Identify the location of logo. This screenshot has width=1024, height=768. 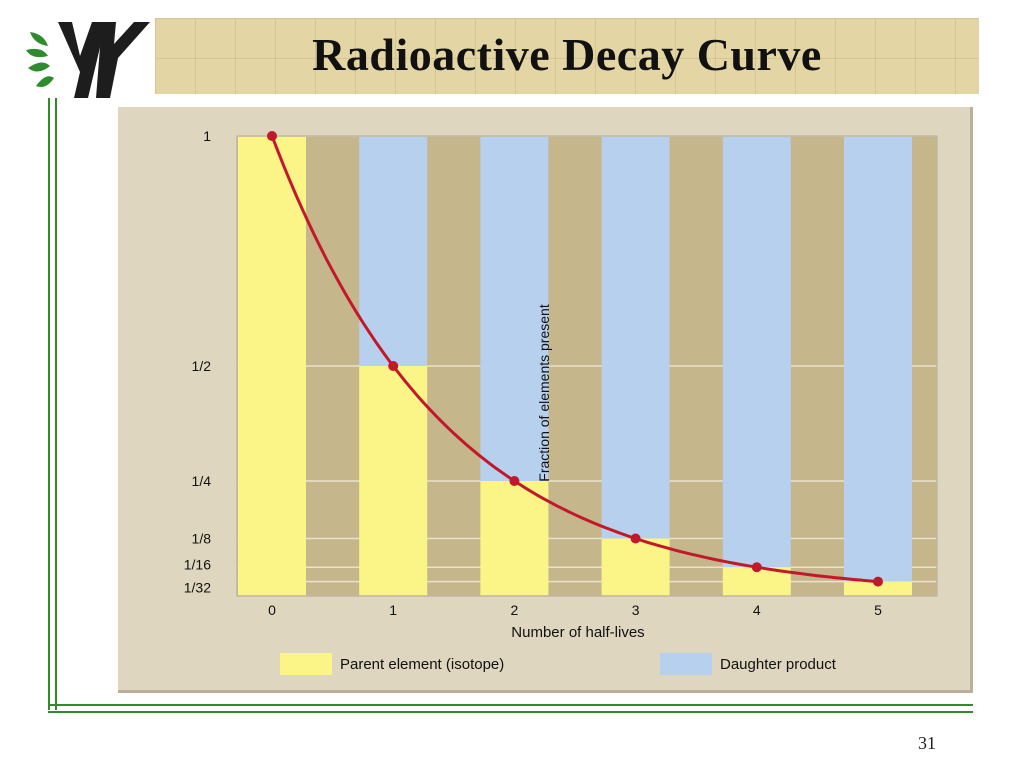
(87, 57).